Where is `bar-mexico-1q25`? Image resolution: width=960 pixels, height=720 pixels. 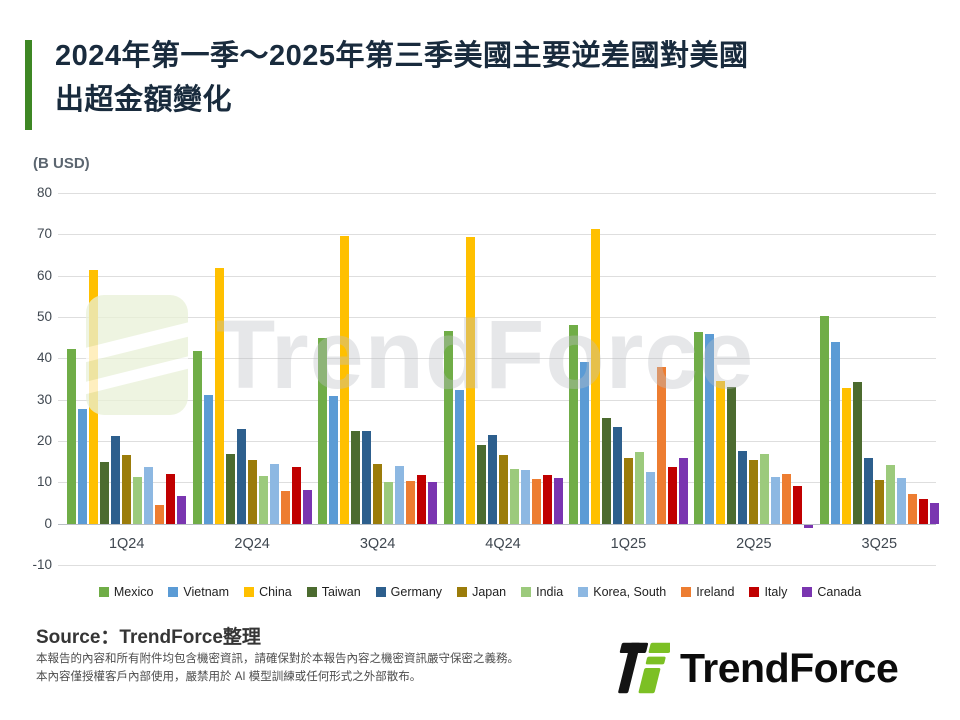 bar-mexico-1q25 is located at coordinates (573, 424).